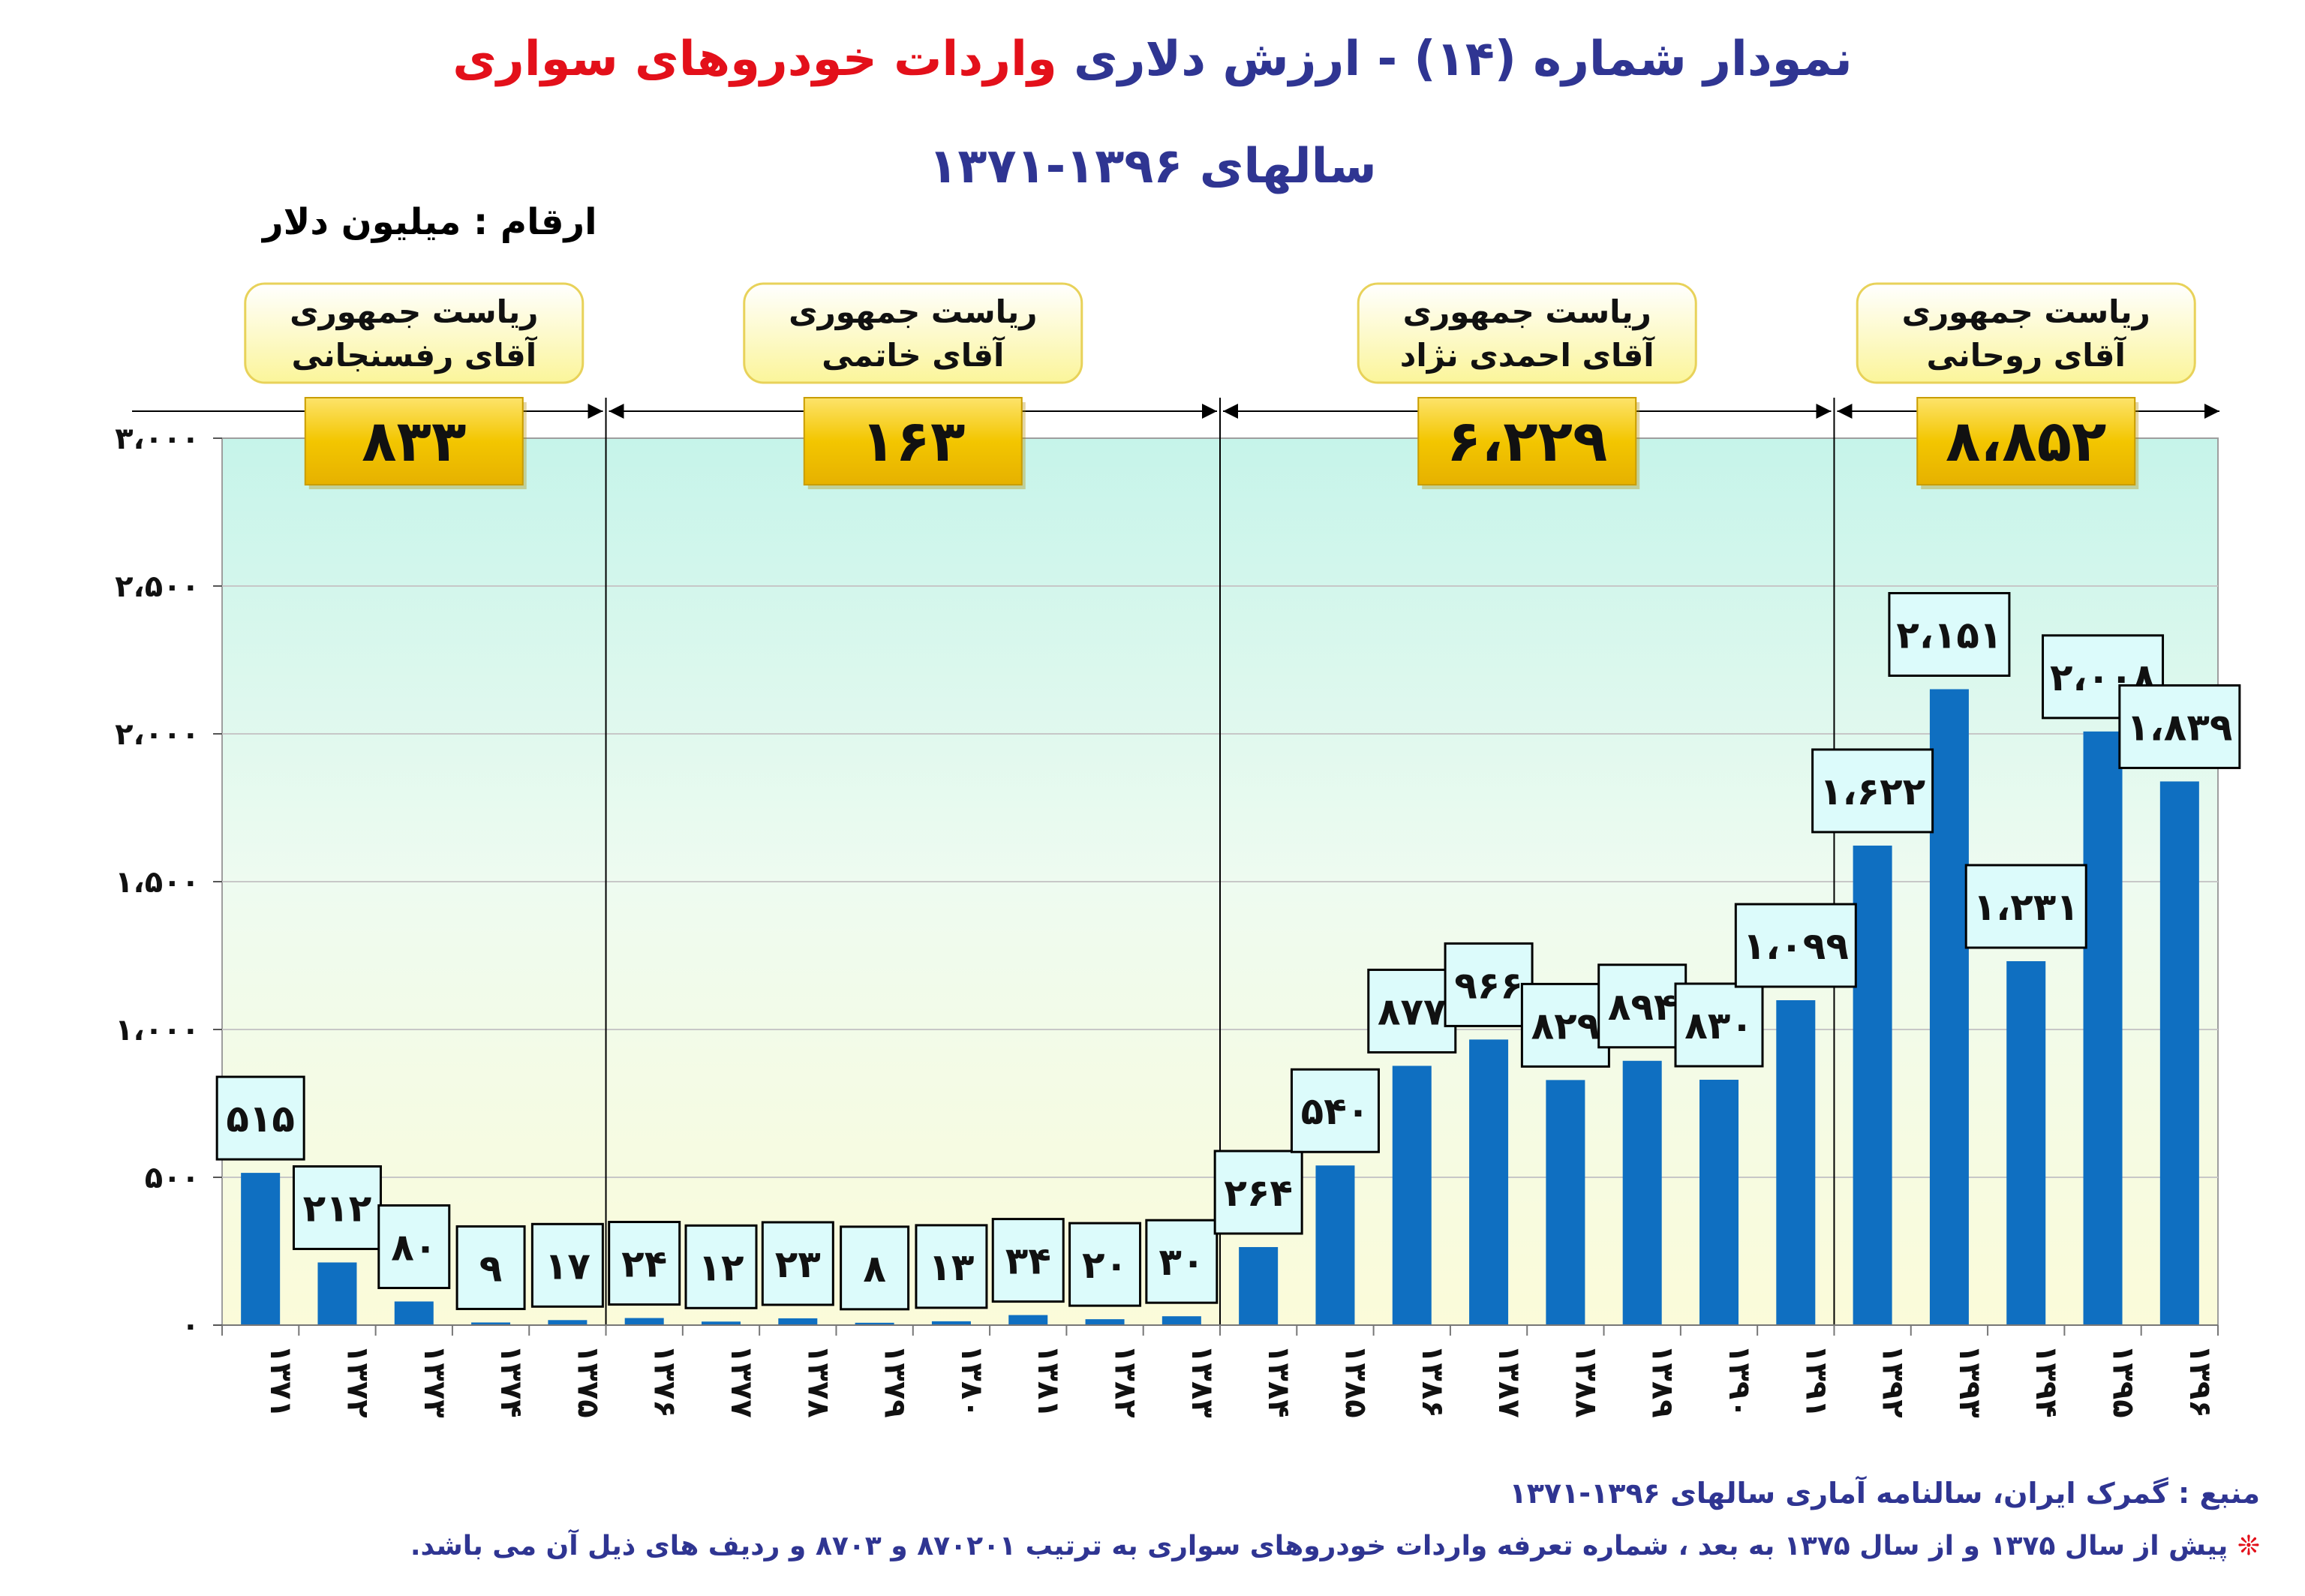  I want to click on value-label: ۸, so click(874, 1269).